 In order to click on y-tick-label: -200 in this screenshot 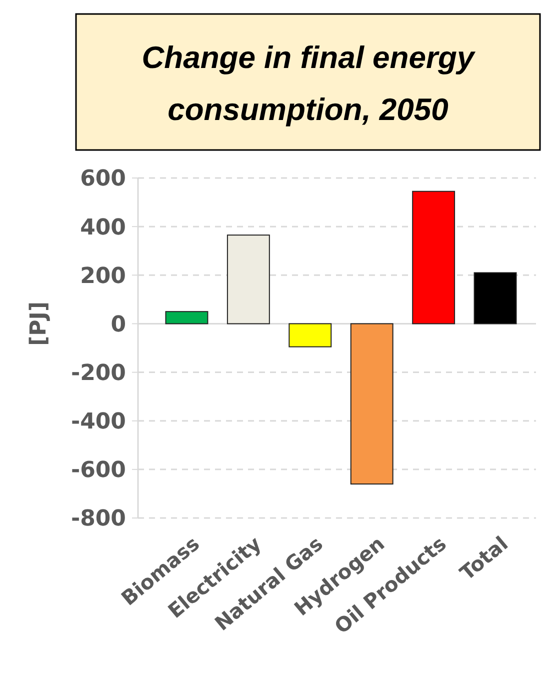, I will do `click(98, 373)`.